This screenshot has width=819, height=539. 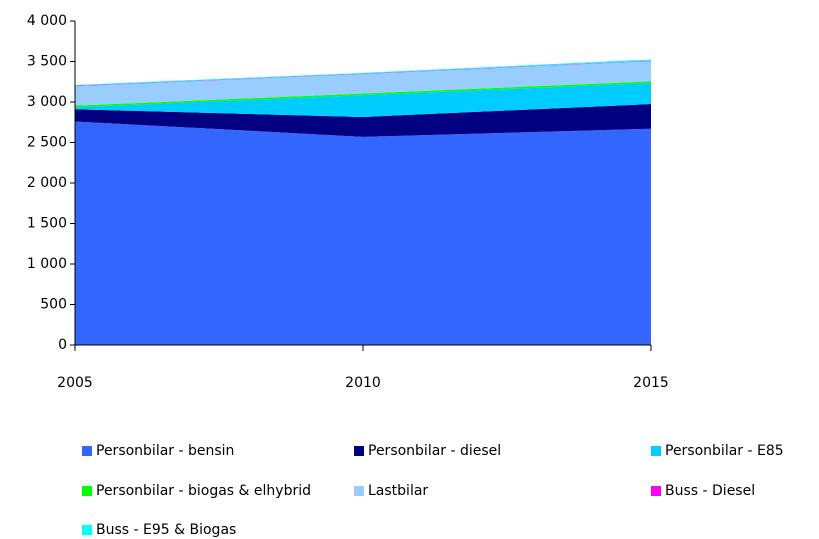 What do you see at coordinates (47, 183) in the screenshot?
I see `y-tick-label: 2 000` at bounding box center [47, 183].